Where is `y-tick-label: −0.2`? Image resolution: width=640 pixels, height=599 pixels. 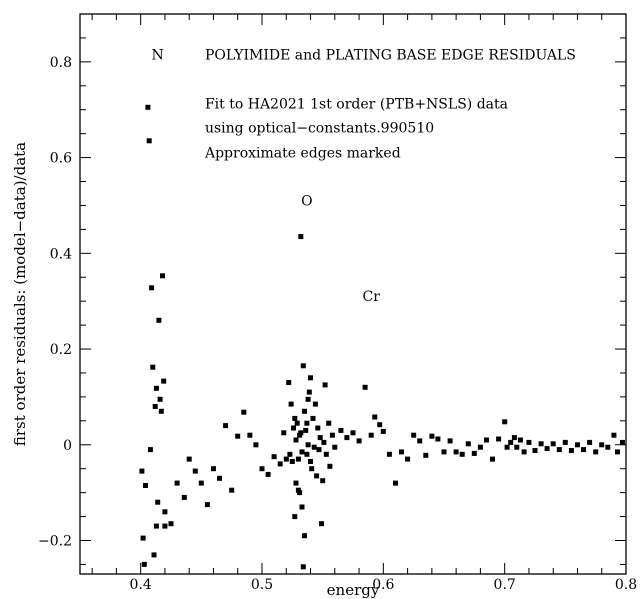 y-tick-label: −0.2 is located at coordinates (55, 541).